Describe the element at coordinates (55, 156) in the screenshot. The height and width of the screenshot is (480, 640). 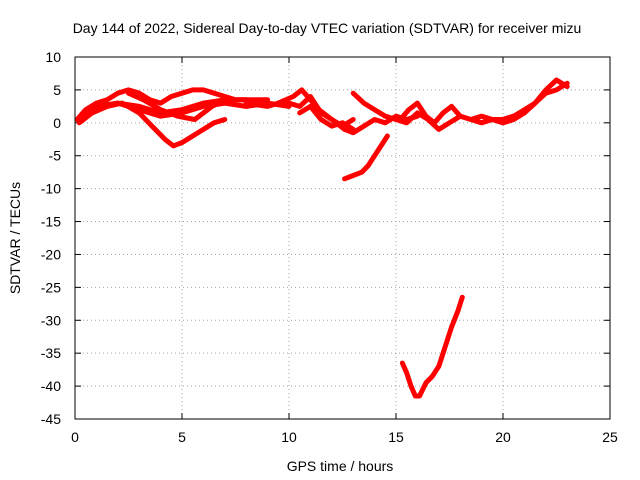
I see `y-tick-label: -5` at that location.